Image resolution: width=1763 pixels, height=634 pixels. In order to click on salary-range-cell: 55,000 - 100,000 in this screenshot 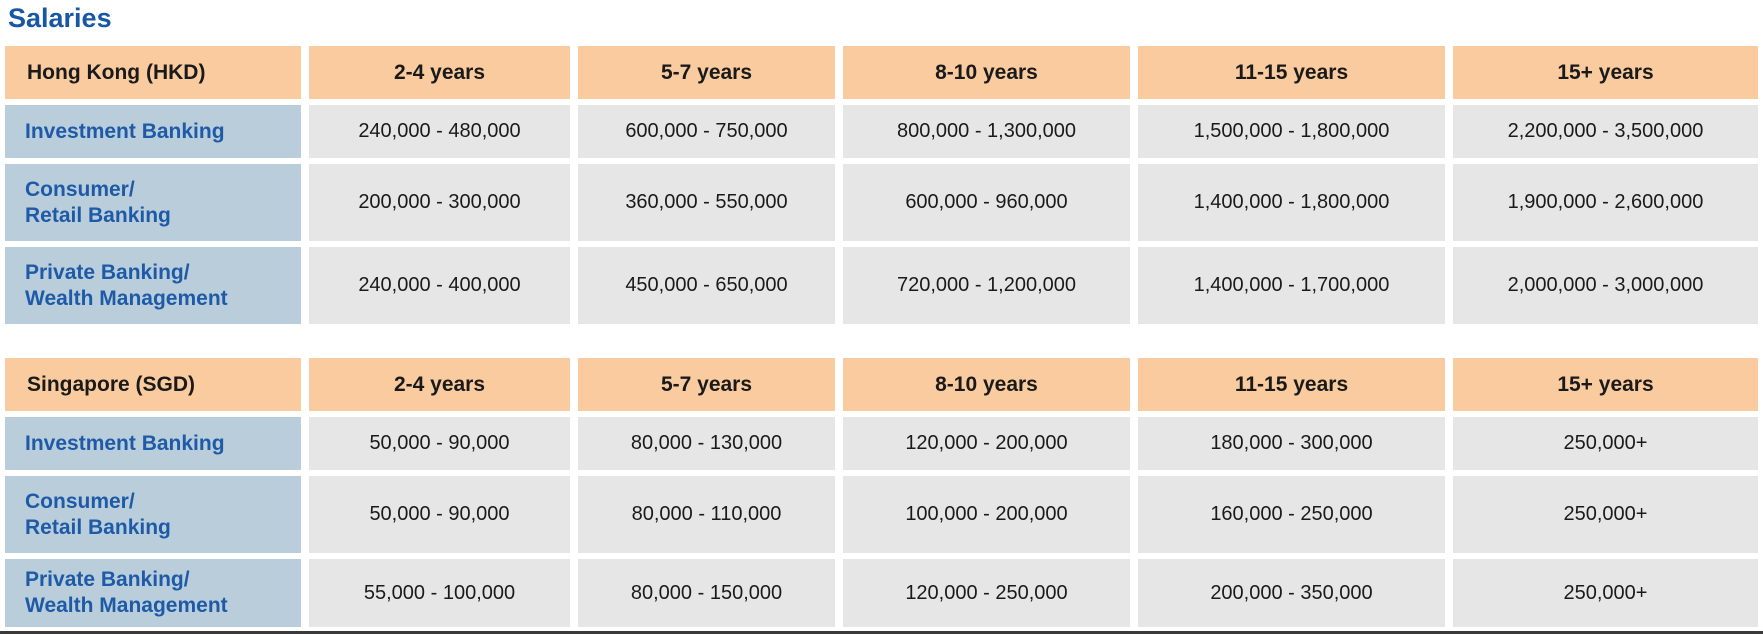, I will do `click(439, 593)`.